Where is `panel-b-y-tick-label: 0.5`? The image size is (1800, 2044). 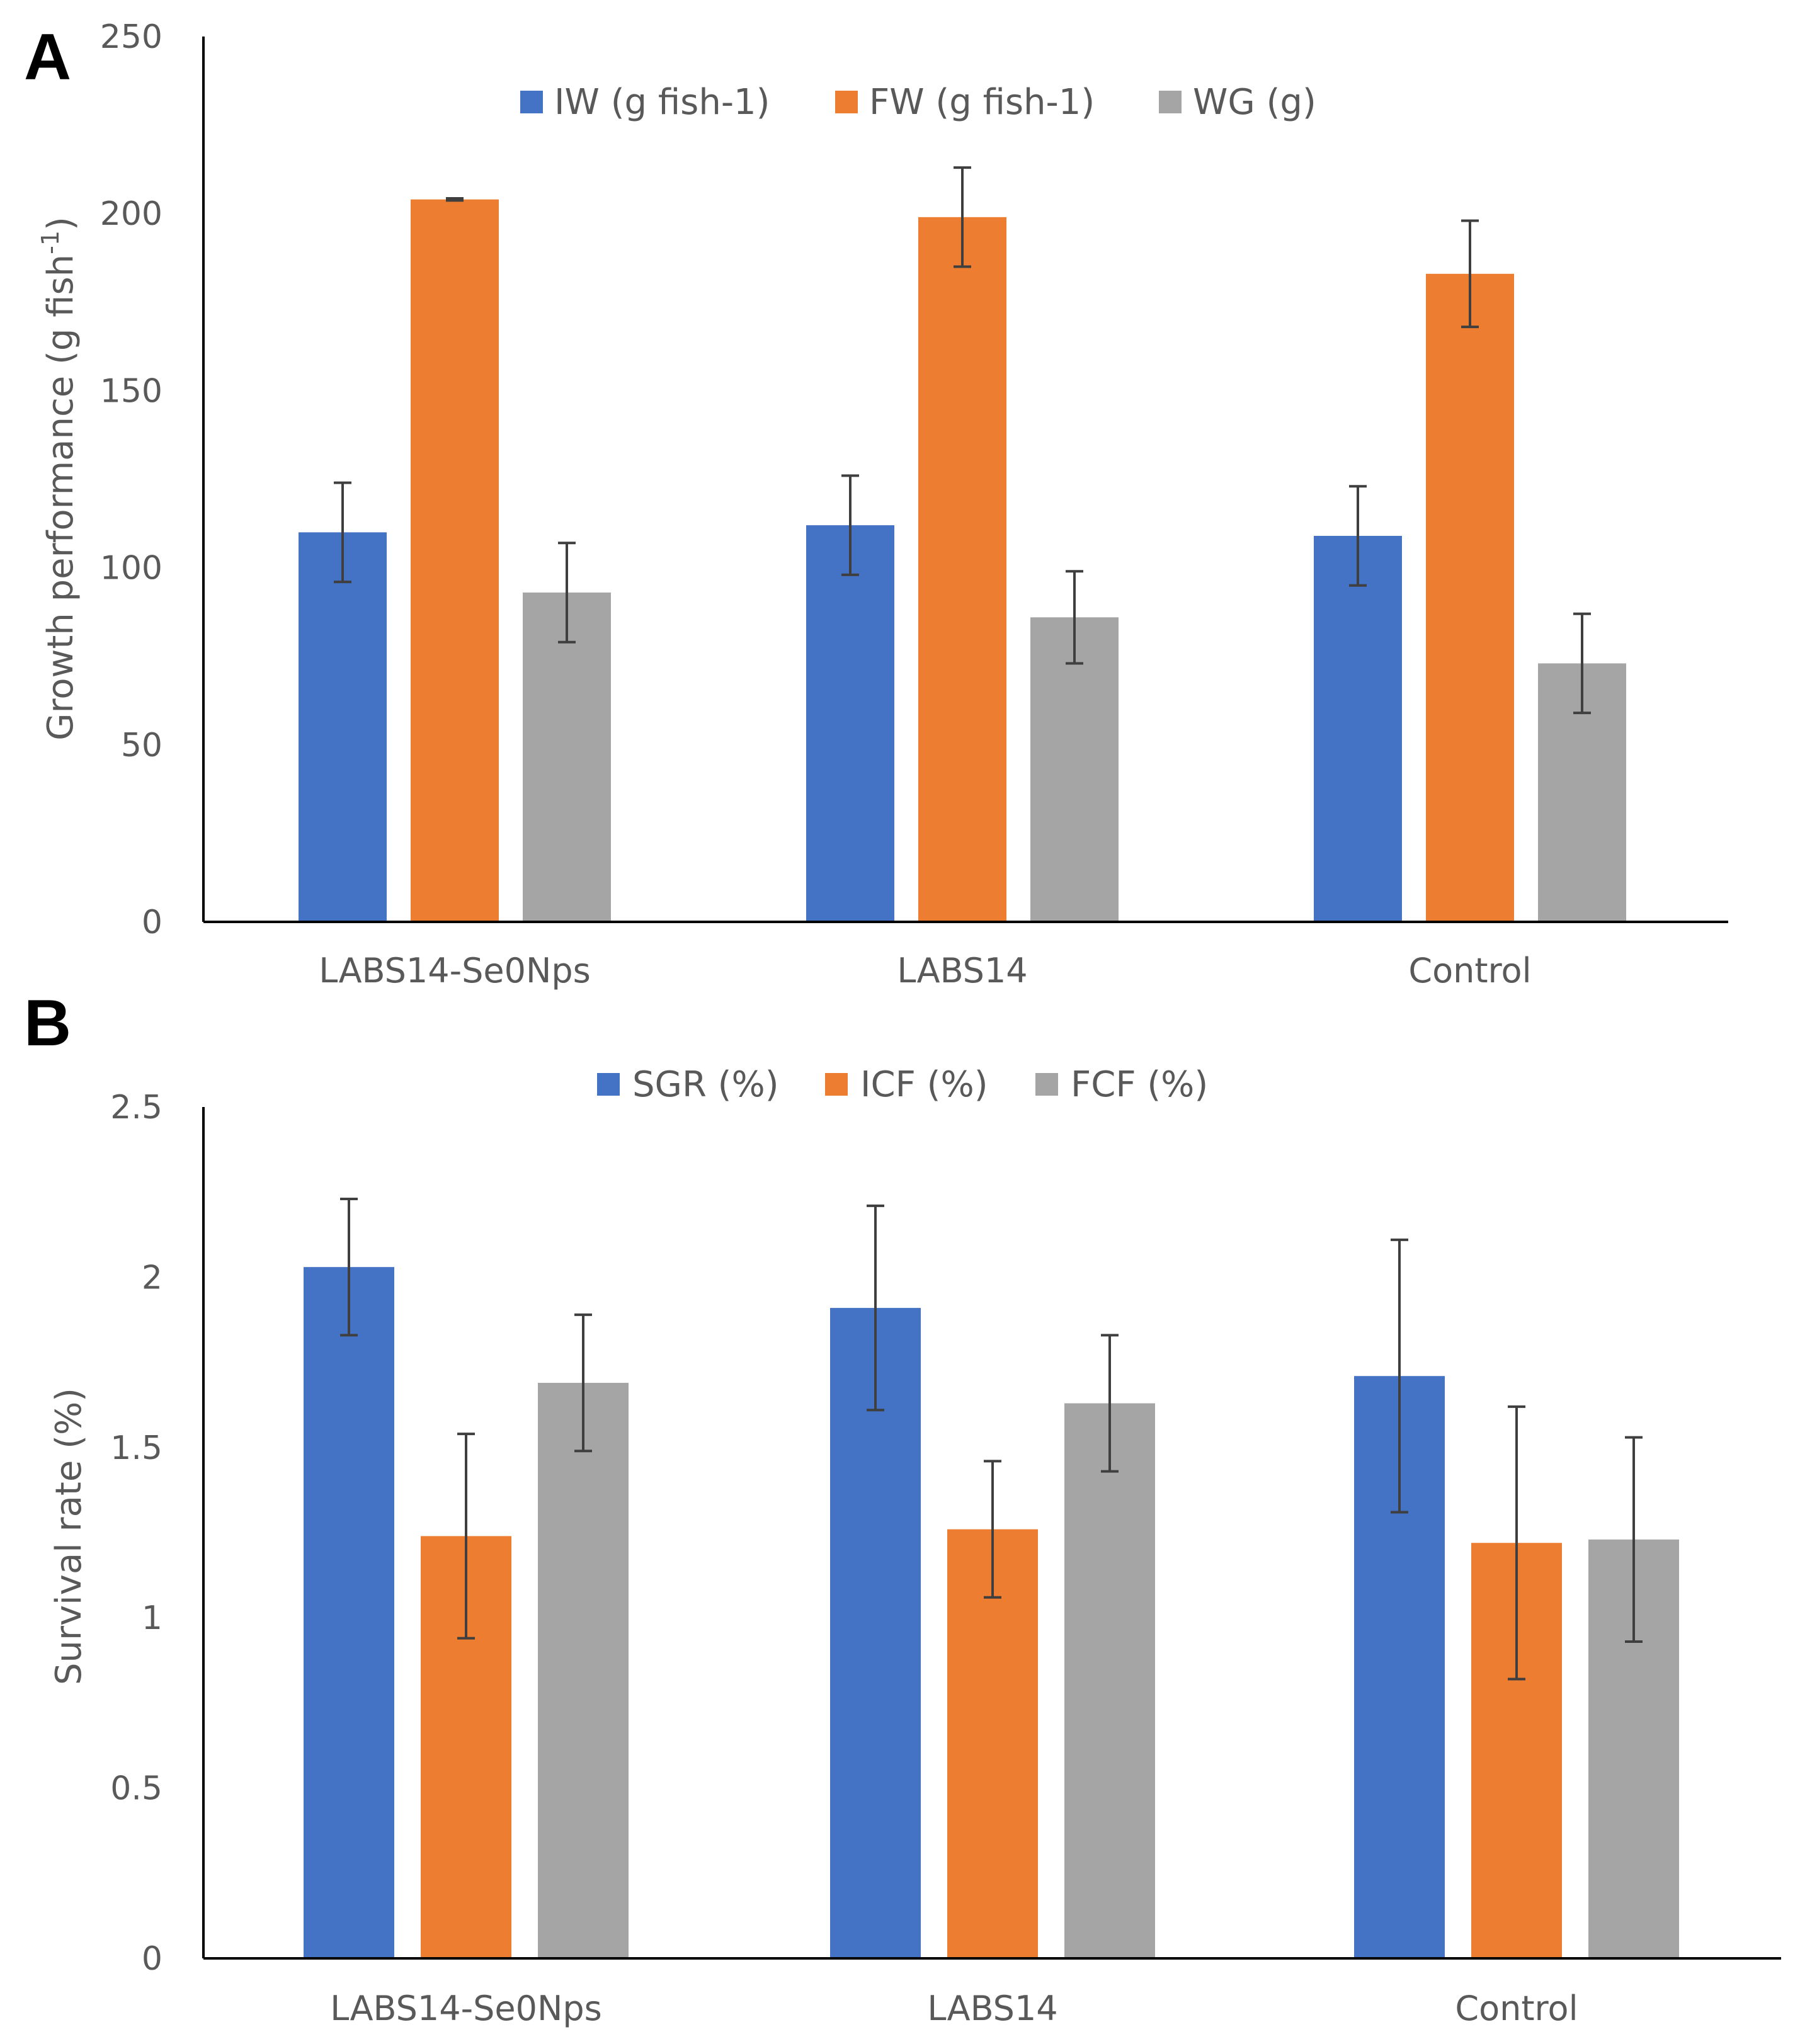 panel-b-y-tick-label: 0.5 is located at coordinates (136, 1789).